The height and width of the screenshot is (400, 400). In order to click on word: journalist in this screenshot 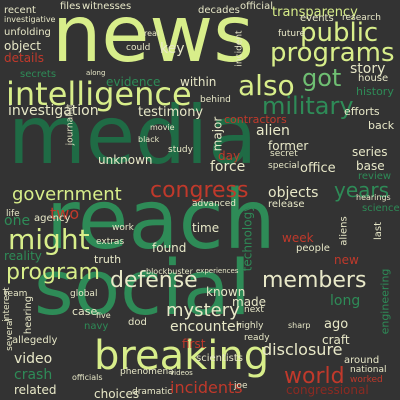, I will do `click(70, 124)`.